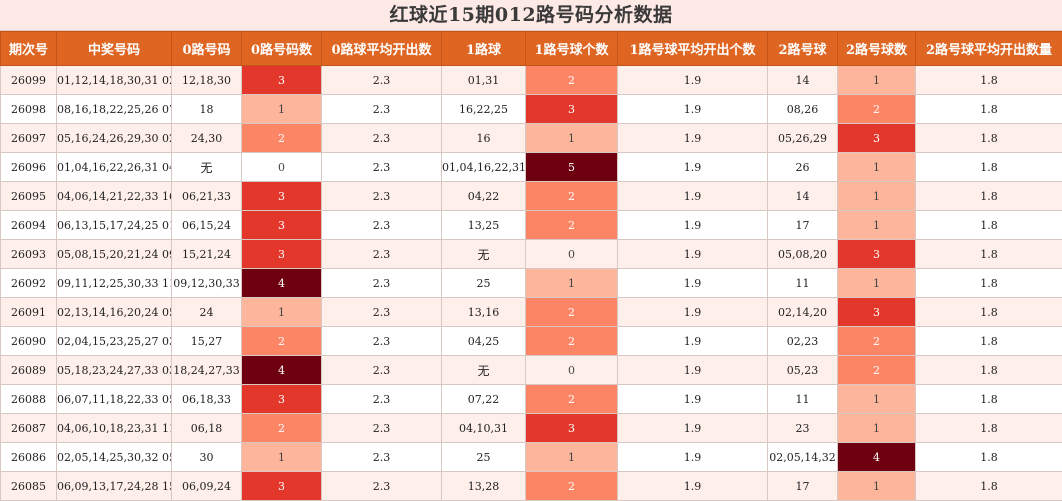 The height and width of the screenshot is (501, 1062). Describe the element at coordinates (207, 486) in the screenshot. I see `route0-numbers-cell: 06,09,24` at that location.